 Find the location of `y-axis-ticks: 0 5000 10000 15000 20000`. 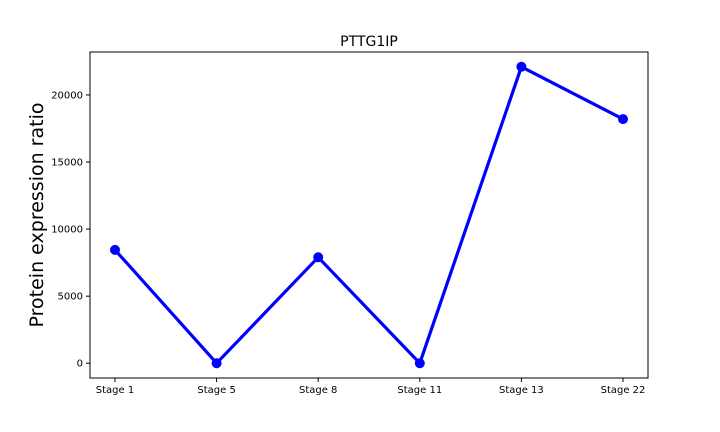

y-axis-ticks: 0 5000 10000 15000 20000 is located at coordinates (70, 230).